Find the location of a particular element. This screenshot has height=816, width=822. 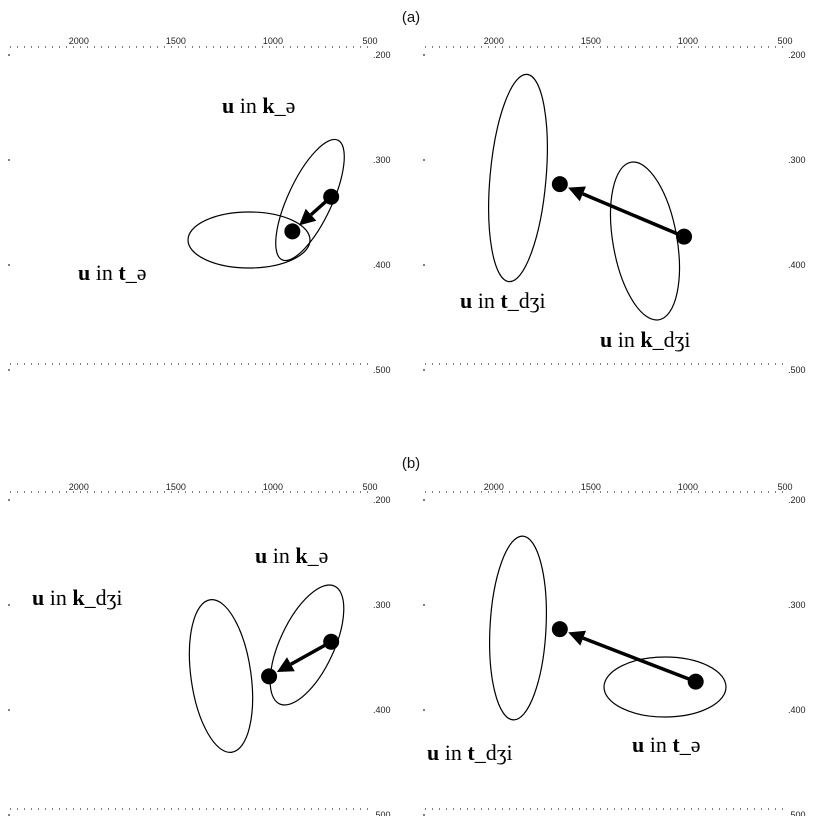

panel-label-a: (a) is located at coordinates (411, 17).